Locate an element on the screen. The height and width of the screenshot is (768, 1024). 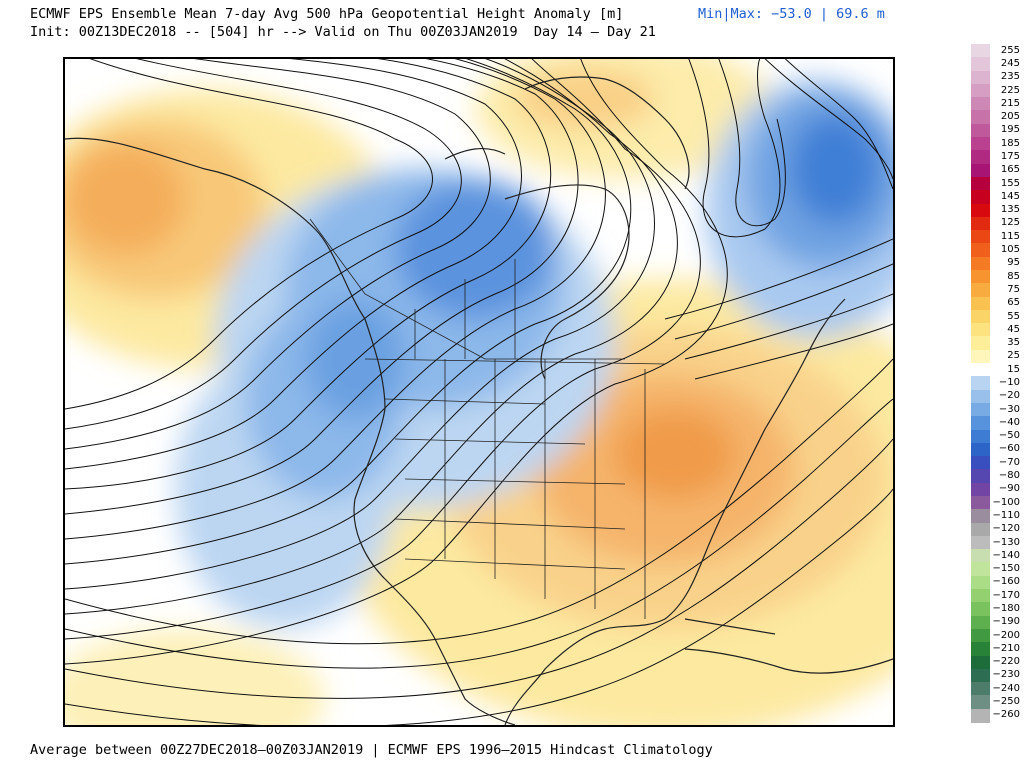
colorbar-label: −20 is located at coordinates (1009, 396).